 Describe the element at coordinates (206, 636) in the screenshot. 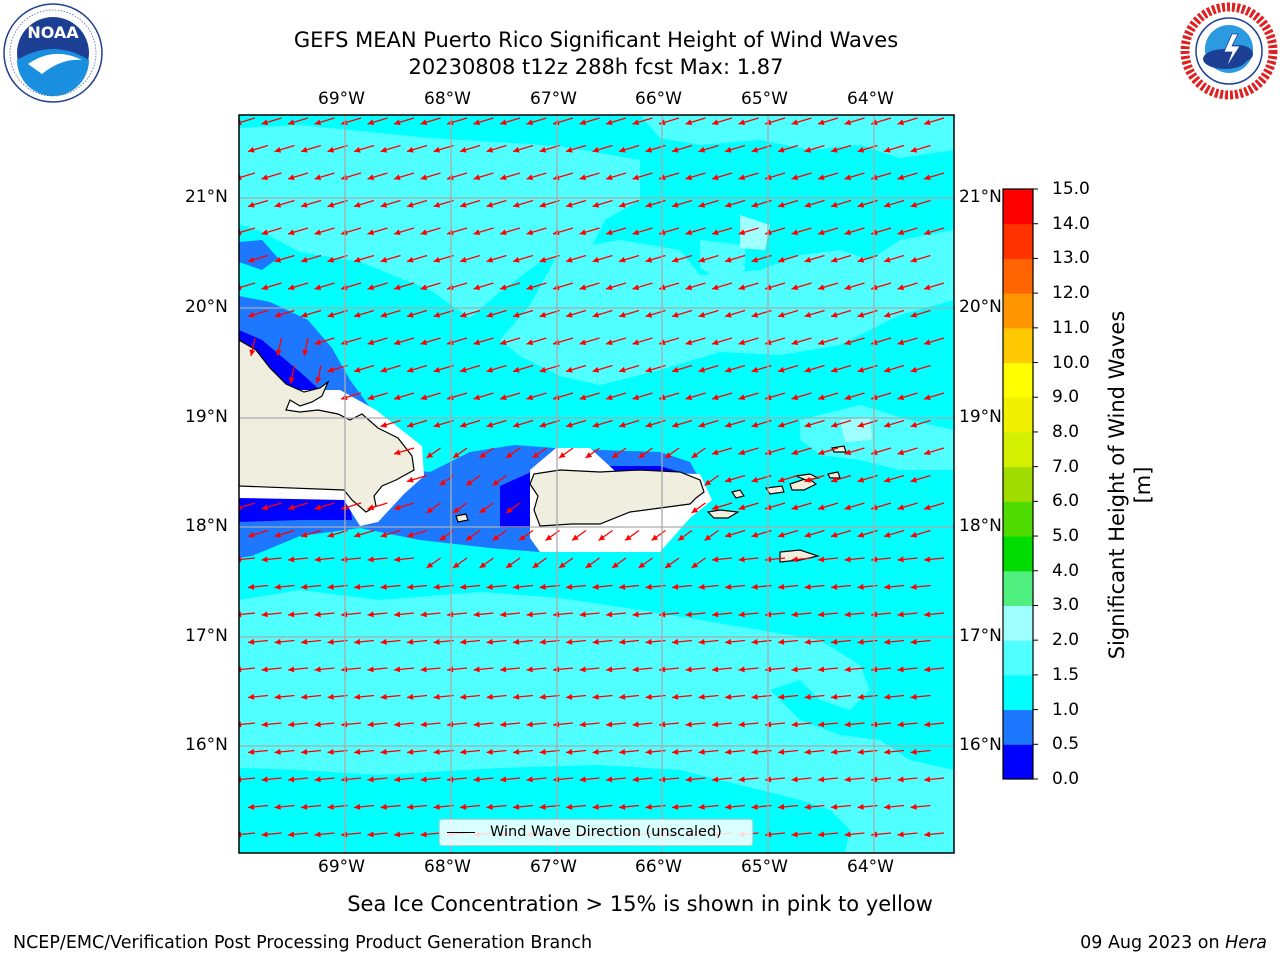

I see `lat-label-left-17n: 17°N` at that location.